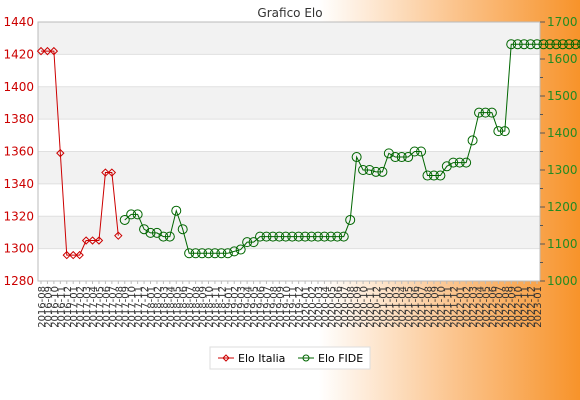 The height and width of the screenshot is (400, 580). I want to click on x-tick-label: 2018-01, so click(152, 307).